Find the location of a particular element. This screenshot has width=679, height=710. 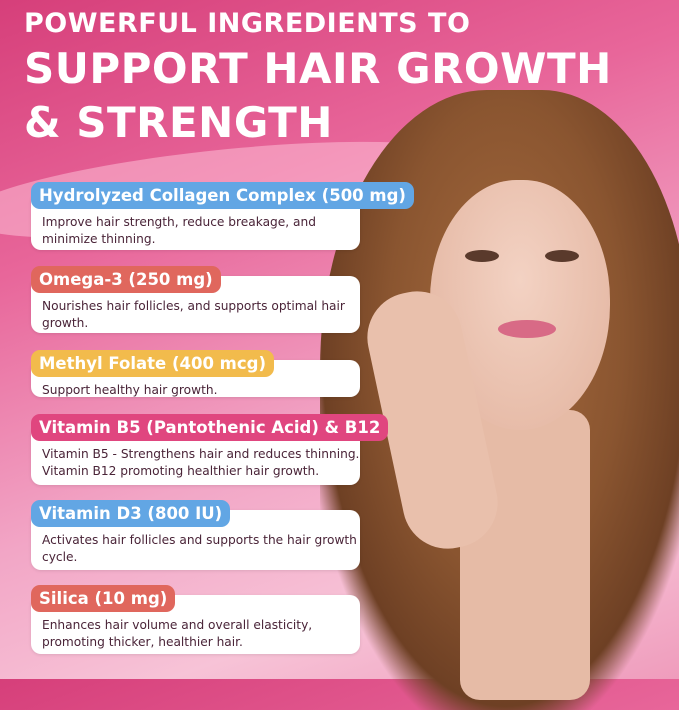

ingredient-name: Silica (10 mg) is located at coordinates (103, 598).